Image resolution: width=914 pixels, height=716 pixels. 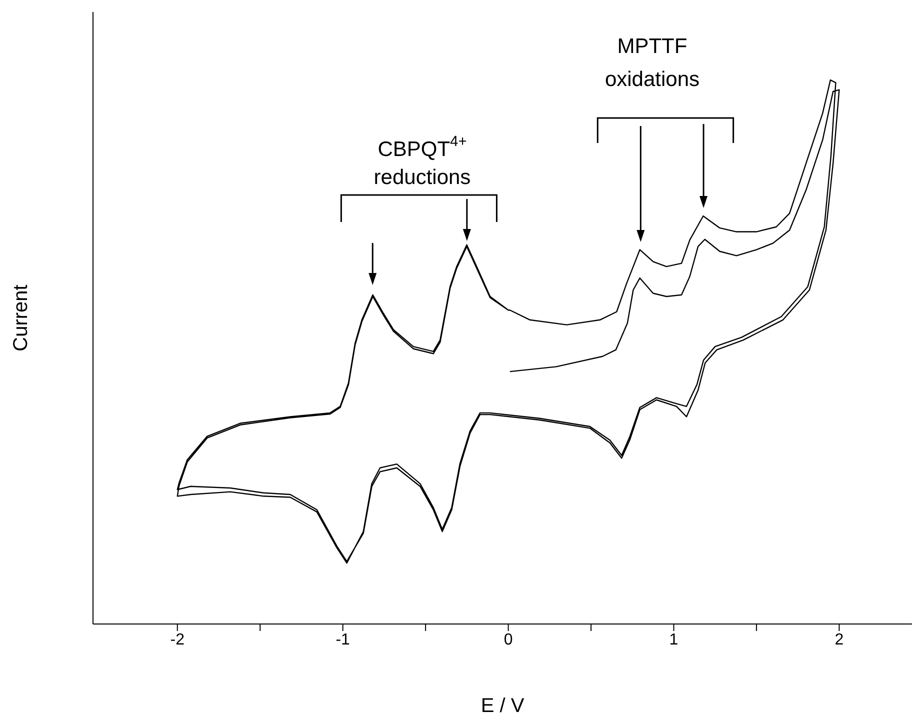 I want to click on x-axis-title: E / V, so click(x=502, y=705).